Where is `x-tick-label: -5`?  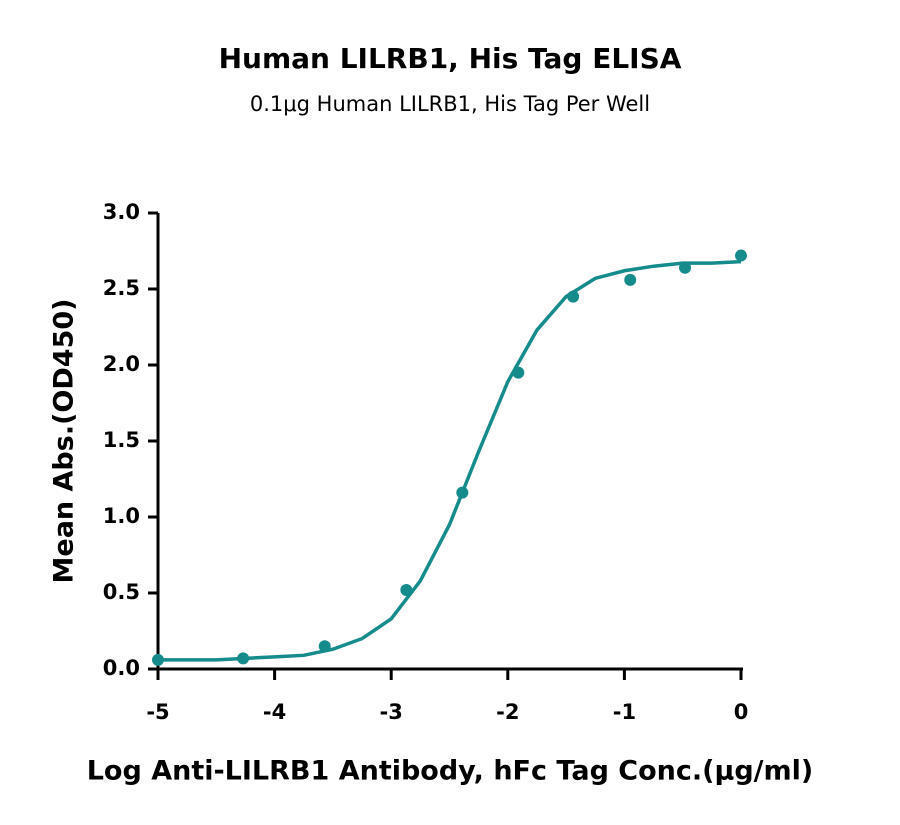
x-tick-label: -5 is located at coordinates (157, 712).